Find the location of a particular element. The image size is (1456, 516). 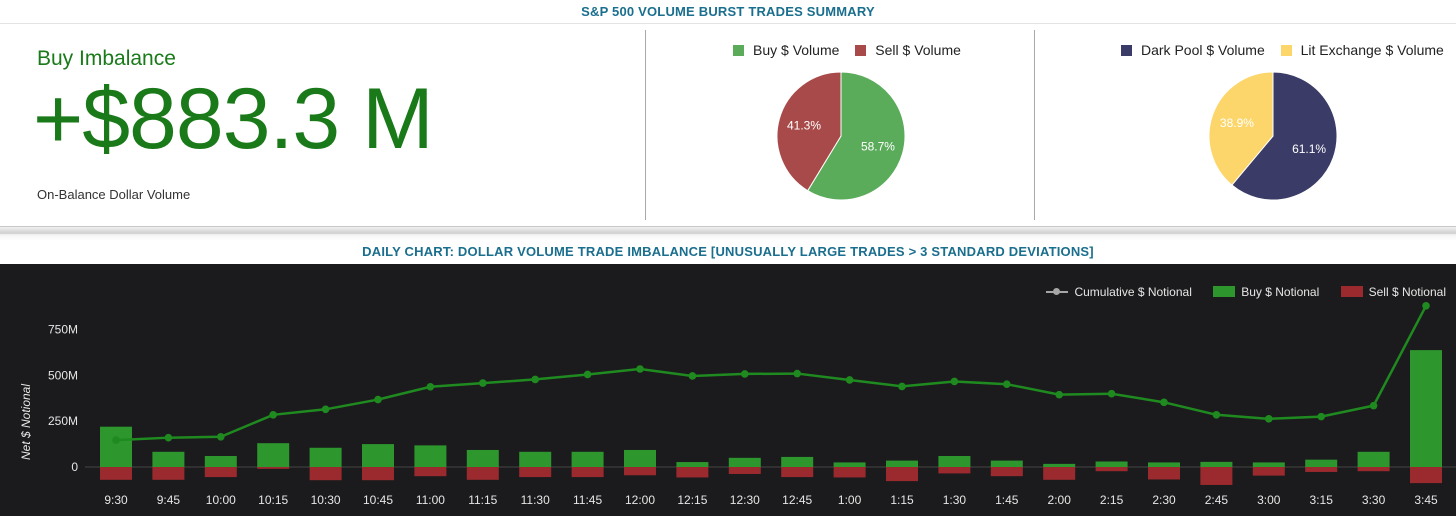

x-tick-label: 11:15 is located at coordinates (482, 500).